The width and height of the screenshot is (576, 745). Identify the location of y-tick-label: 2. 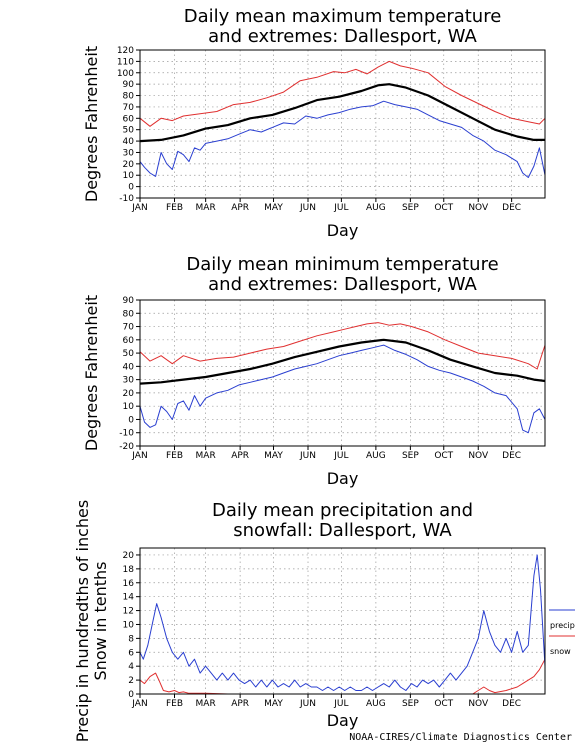
(131, 681).